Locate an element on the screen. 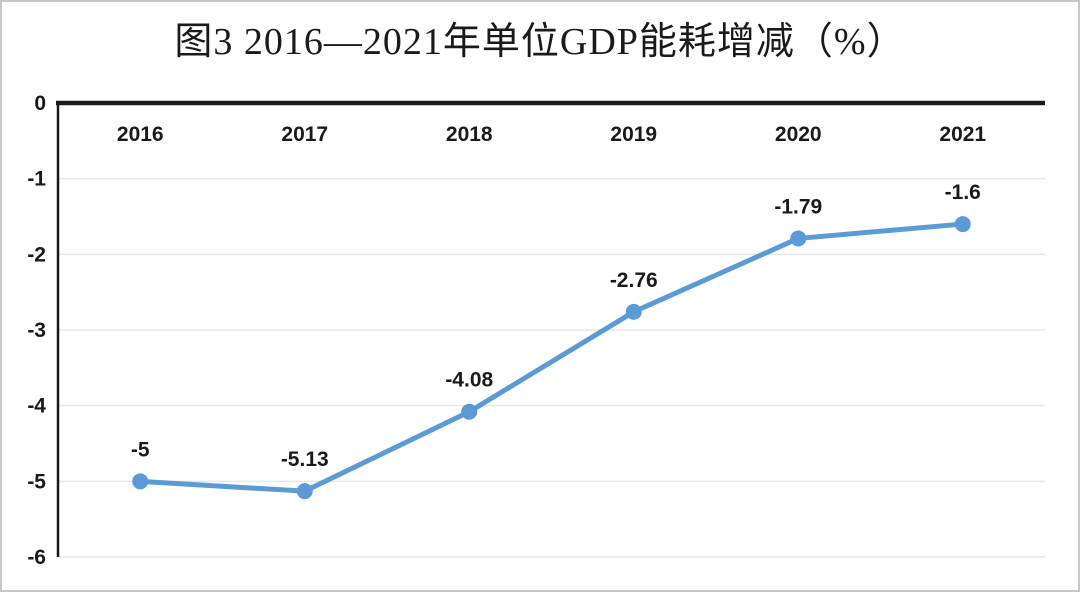 This screenshot has height=592, width=1080. chart-title: 图3 2016—2021年单位GDP能耗增减（%） is located at coordinates (540, 42).